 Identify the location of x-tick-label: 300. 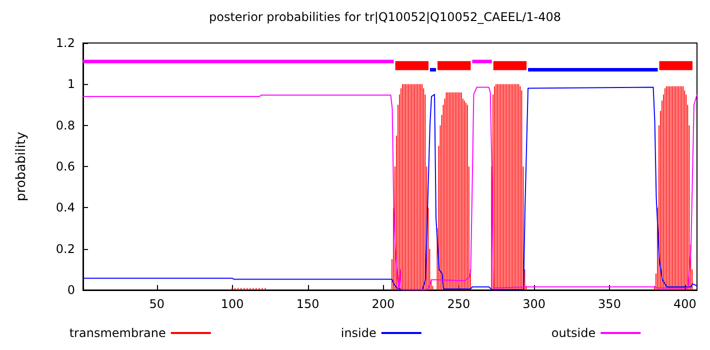
(534, 304).